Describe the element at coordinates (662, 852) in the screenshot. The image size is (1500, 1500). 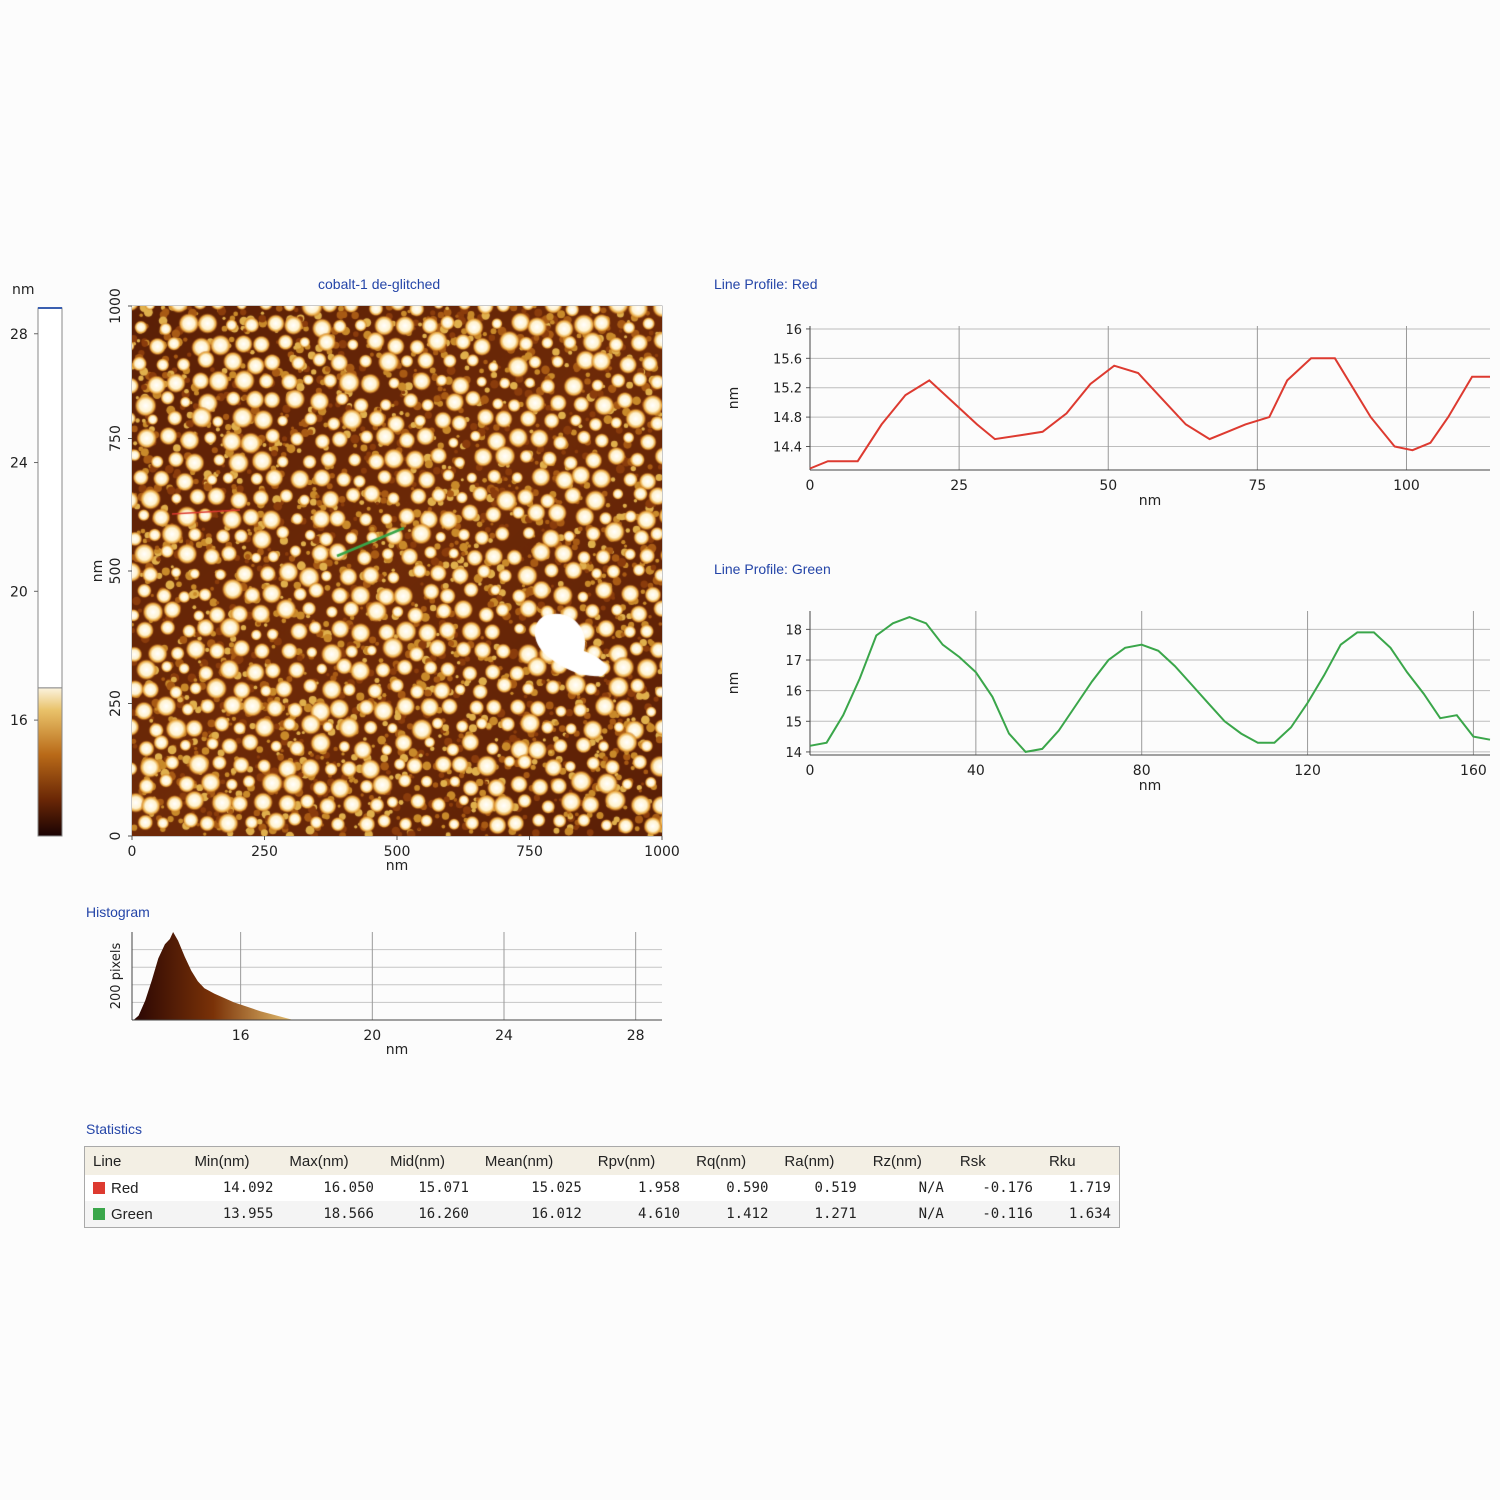
I see `image-x-tick-label: 1000` at that location.